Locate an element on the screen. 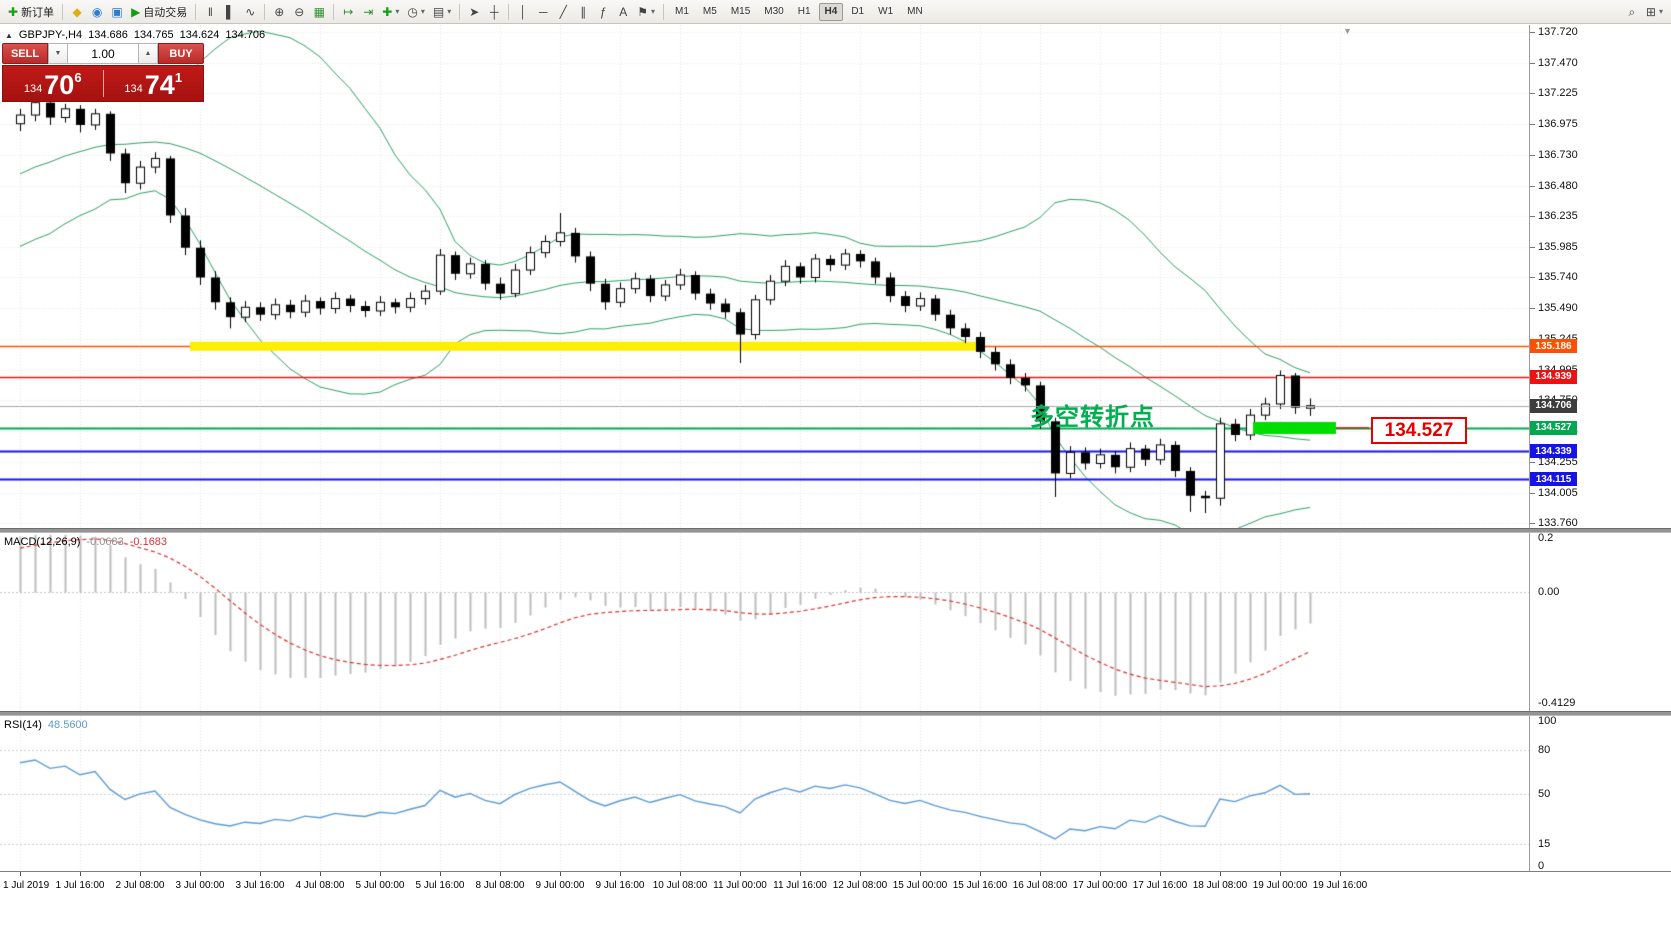 This screenshot has width=1671, height=949. chart-annotation-text: 多空转折点 is located at coordinates (1092, 417).